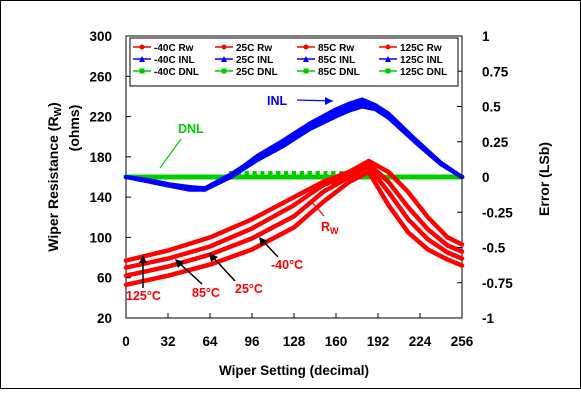 The image size is (581, 394). I want to click on annotation-inl-arrowhead, so click(329, 101).